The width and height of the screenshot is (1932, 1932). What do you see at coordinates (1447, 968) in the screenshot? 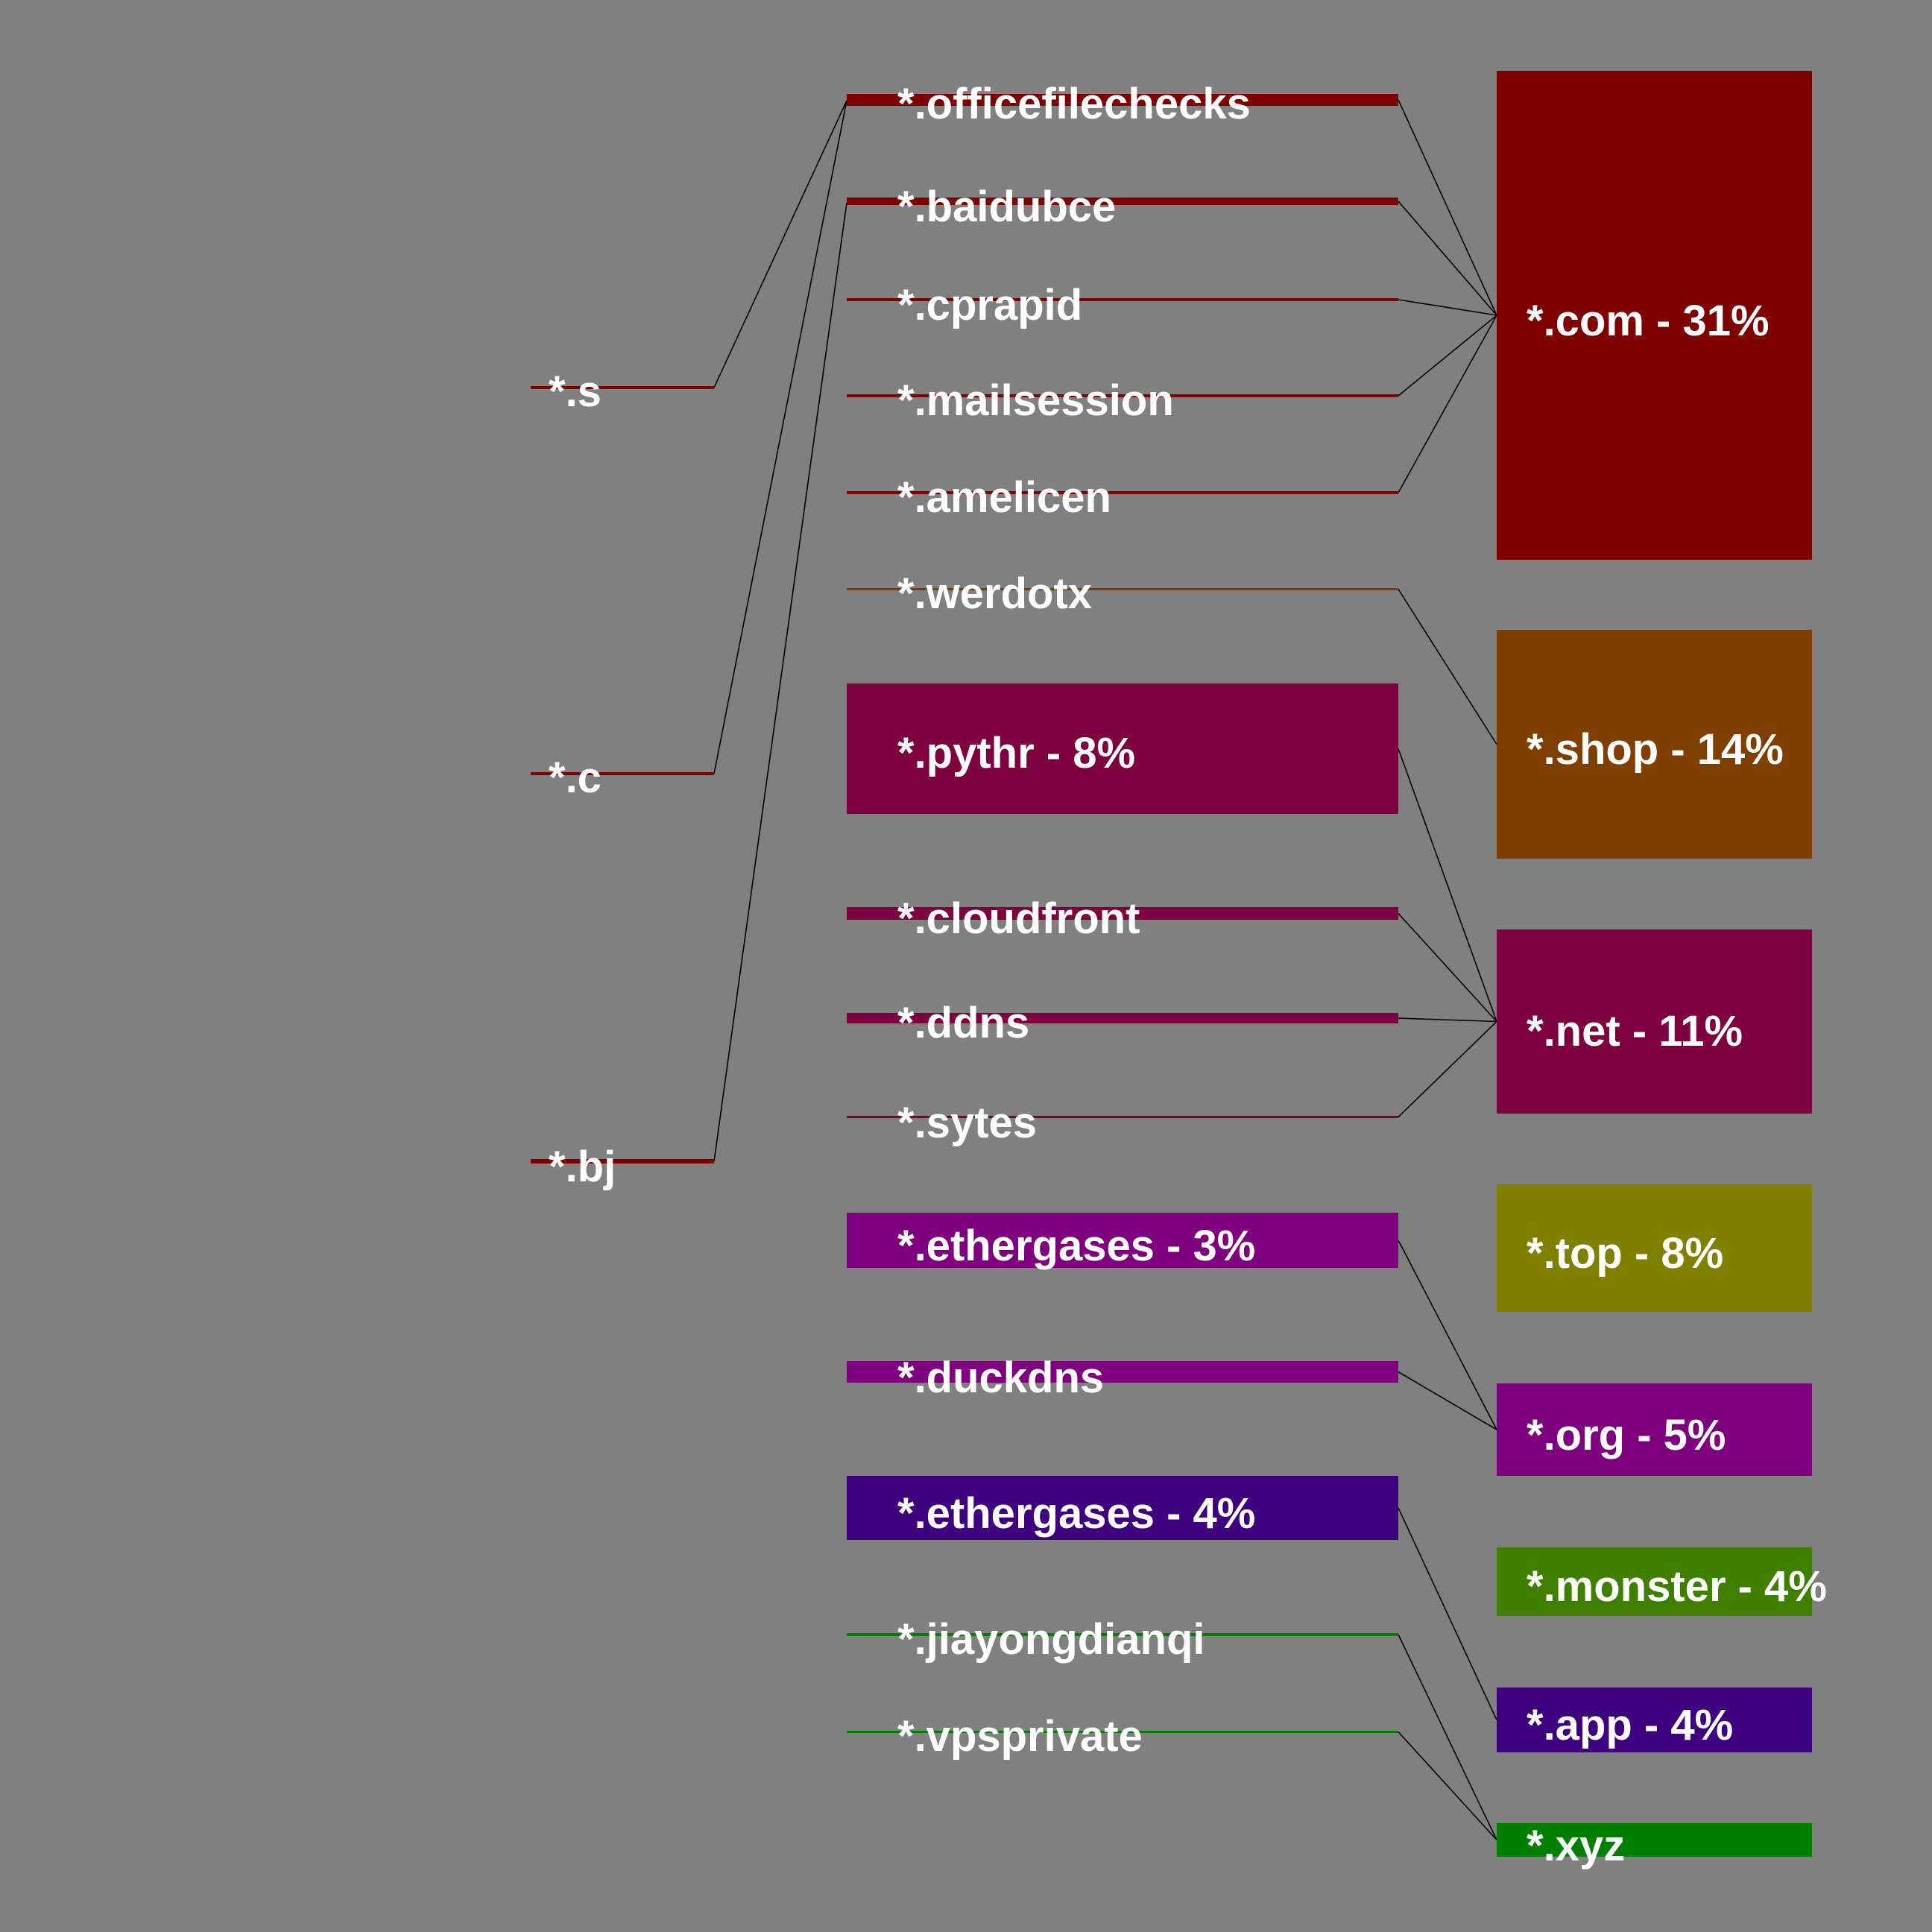
I see `link-cloudfront-net` at bounding box center [1447, 968].